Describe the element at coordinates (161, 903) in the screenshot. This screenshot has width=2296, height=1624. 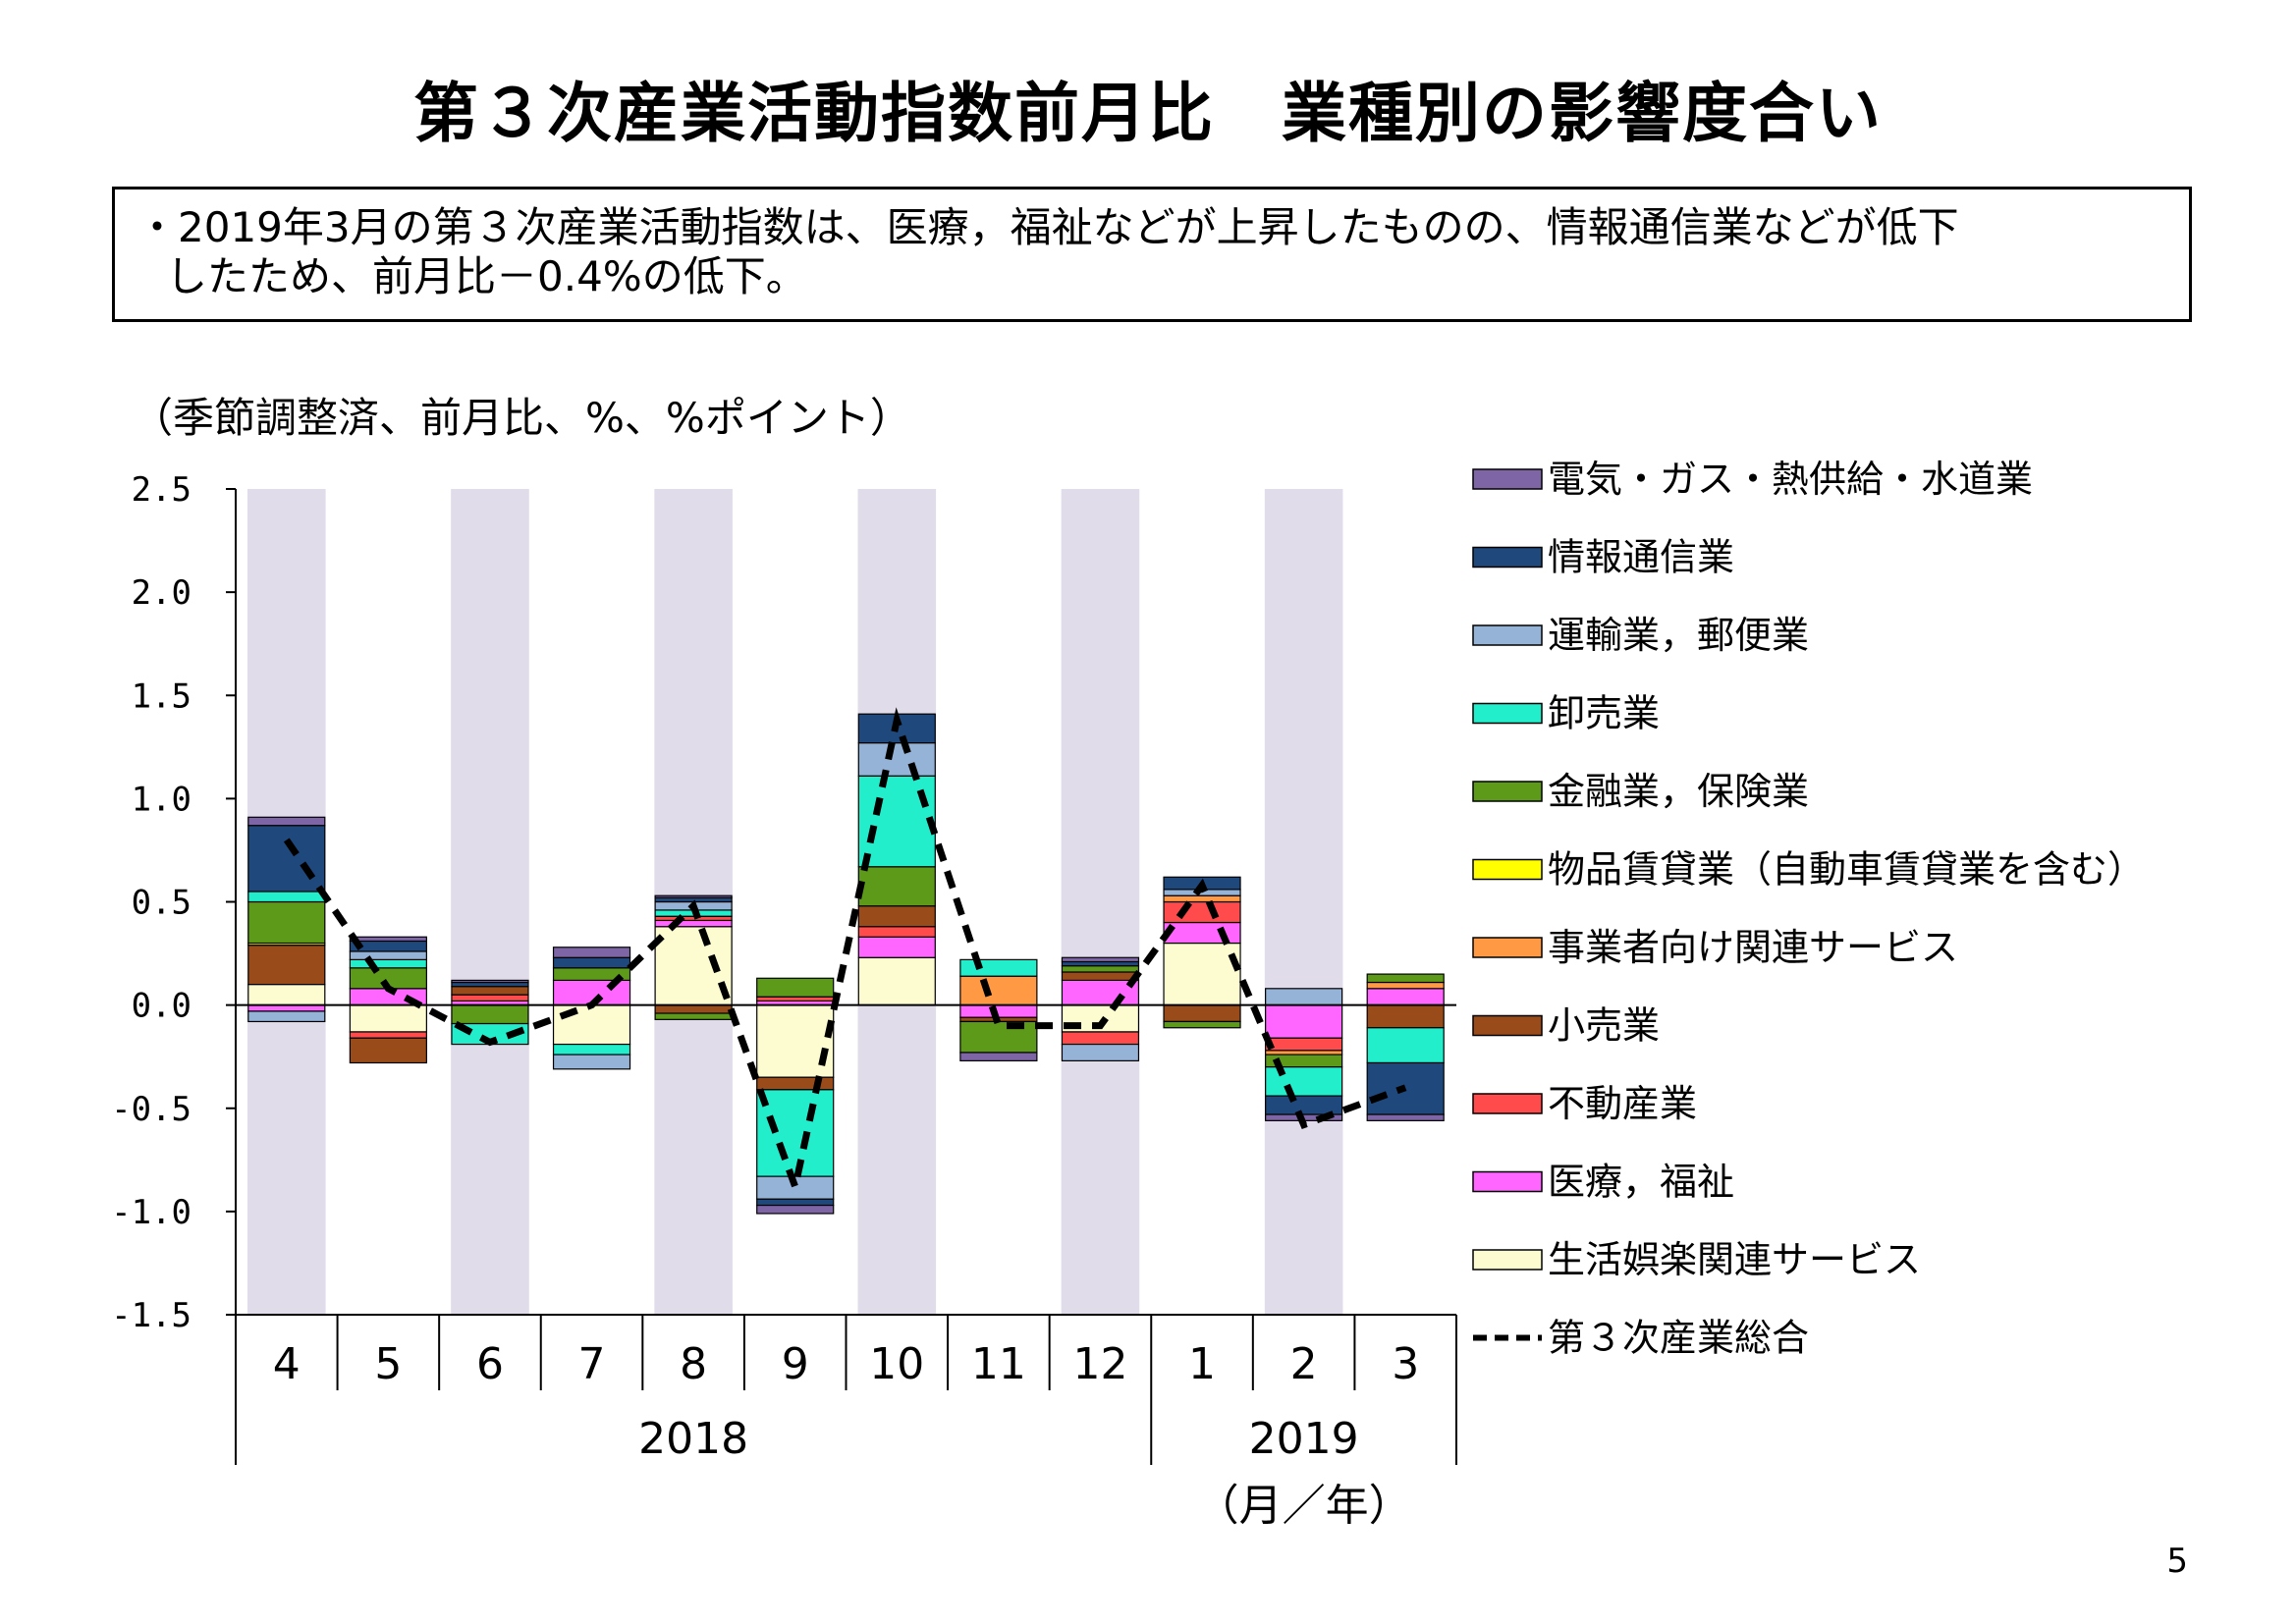
I see `y-tick-label: 0.5` at that location.